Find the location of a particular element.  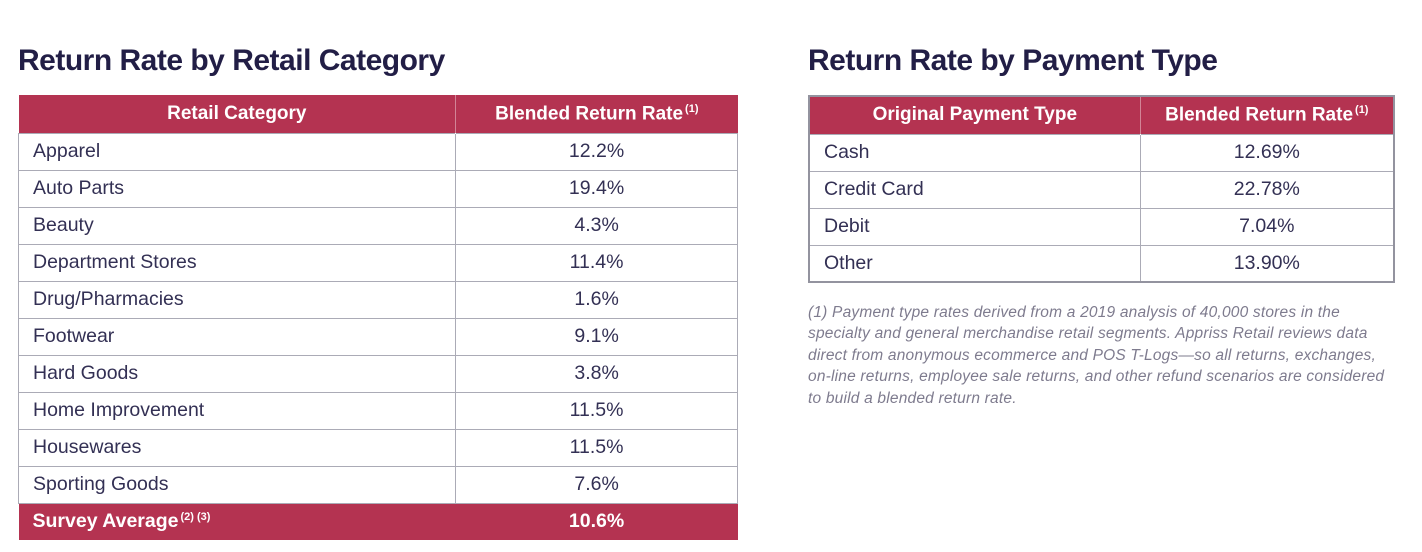

table-row: Debit 7.04% is located at coordinates (1101, 226).